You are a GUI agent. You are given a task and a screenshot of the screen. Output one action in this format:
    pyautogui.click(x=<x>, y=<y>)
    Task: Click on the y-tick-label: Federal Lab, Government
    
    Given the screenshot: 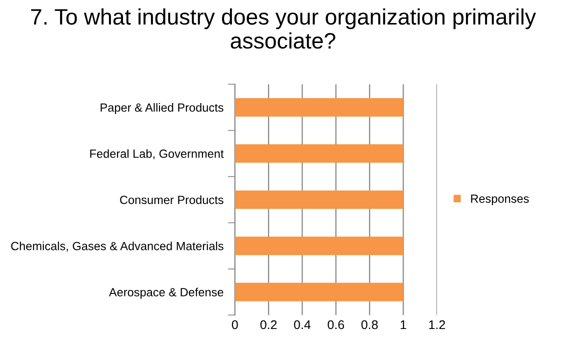 What is the action you would take?
    pyautogui.click(x=157, y=154)
    